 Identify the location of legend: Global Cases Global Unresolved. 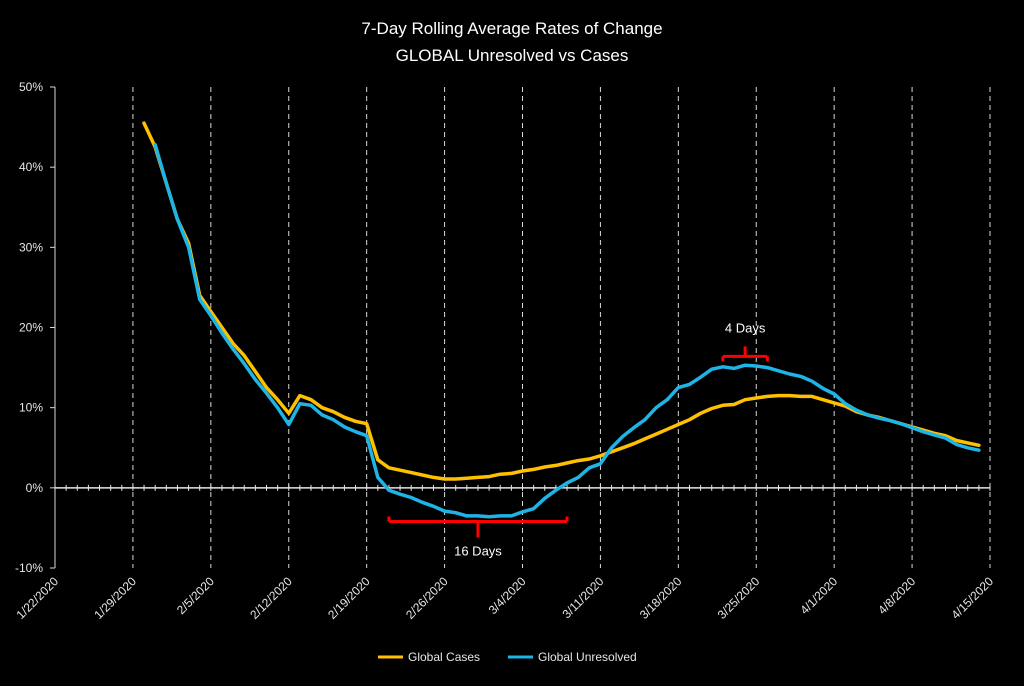
(507, 657).